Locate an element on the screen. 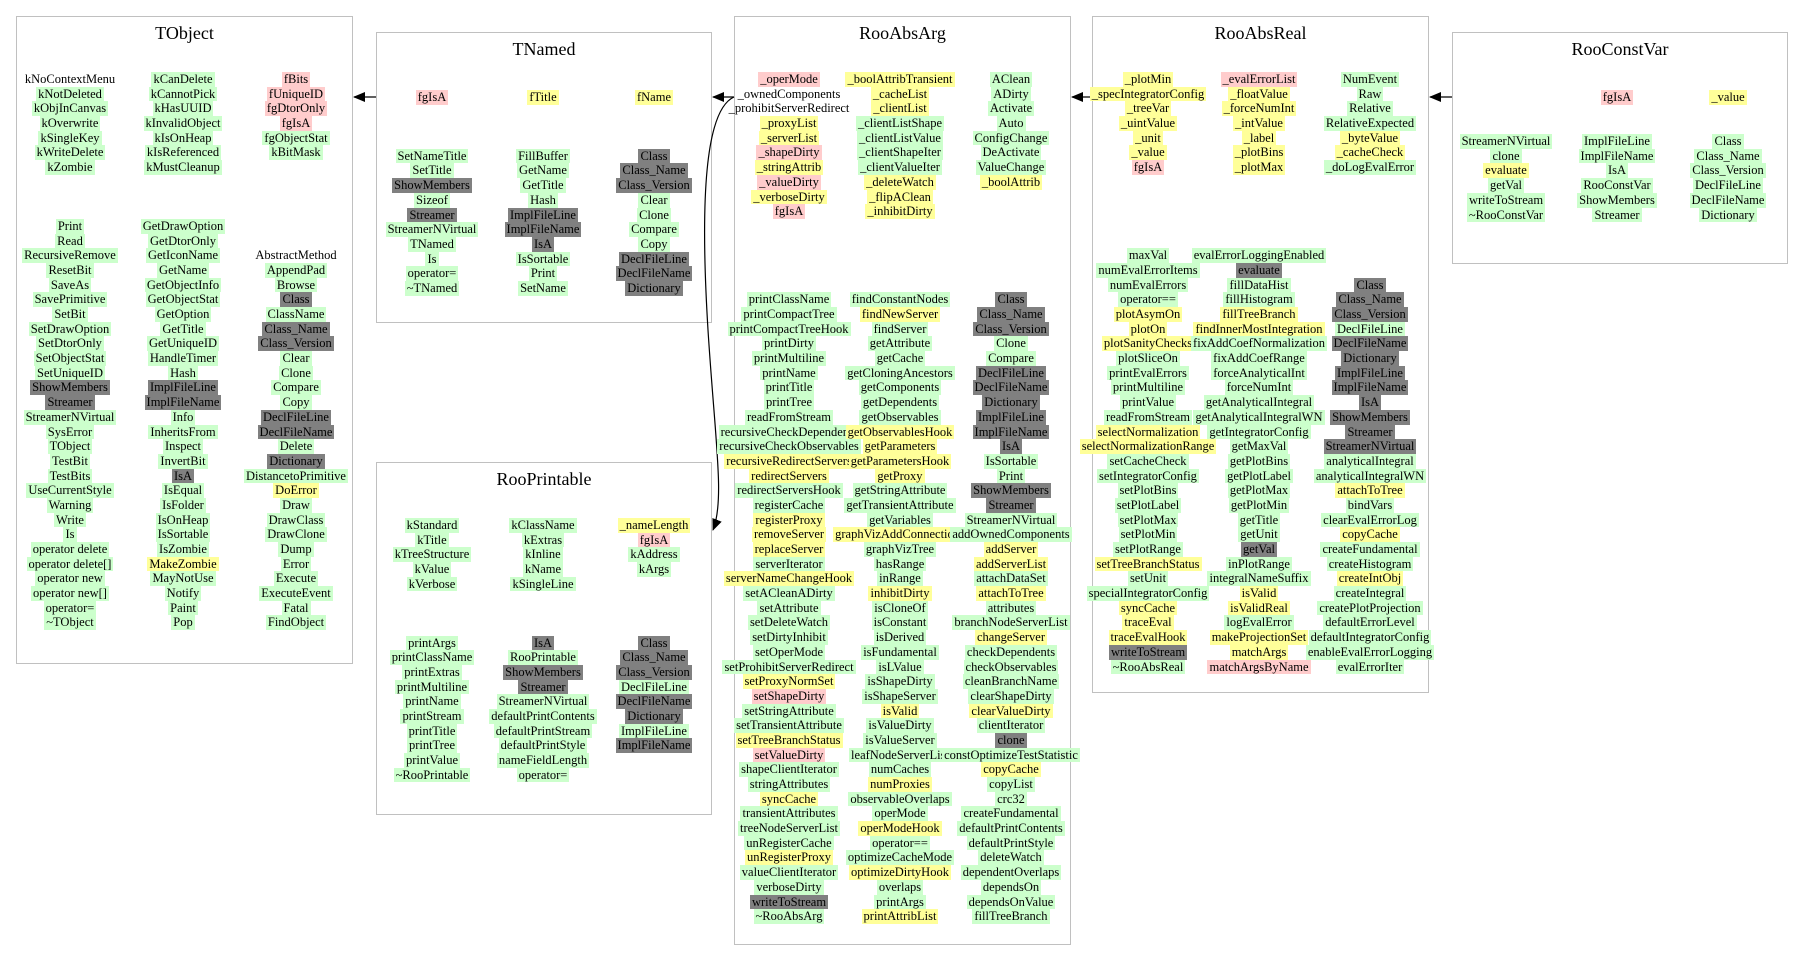  member-name: printAttribList is located at coordinates (900, 916).